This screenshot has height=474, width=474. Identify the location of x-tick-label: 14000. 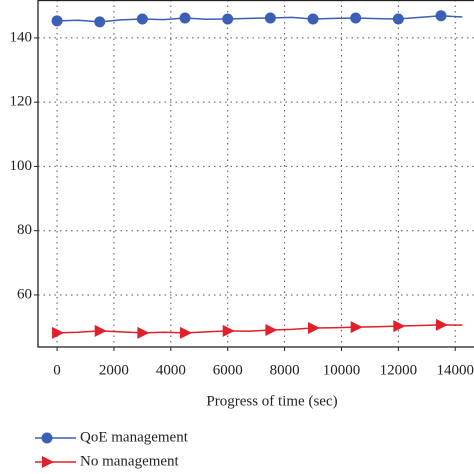
(455, 370).